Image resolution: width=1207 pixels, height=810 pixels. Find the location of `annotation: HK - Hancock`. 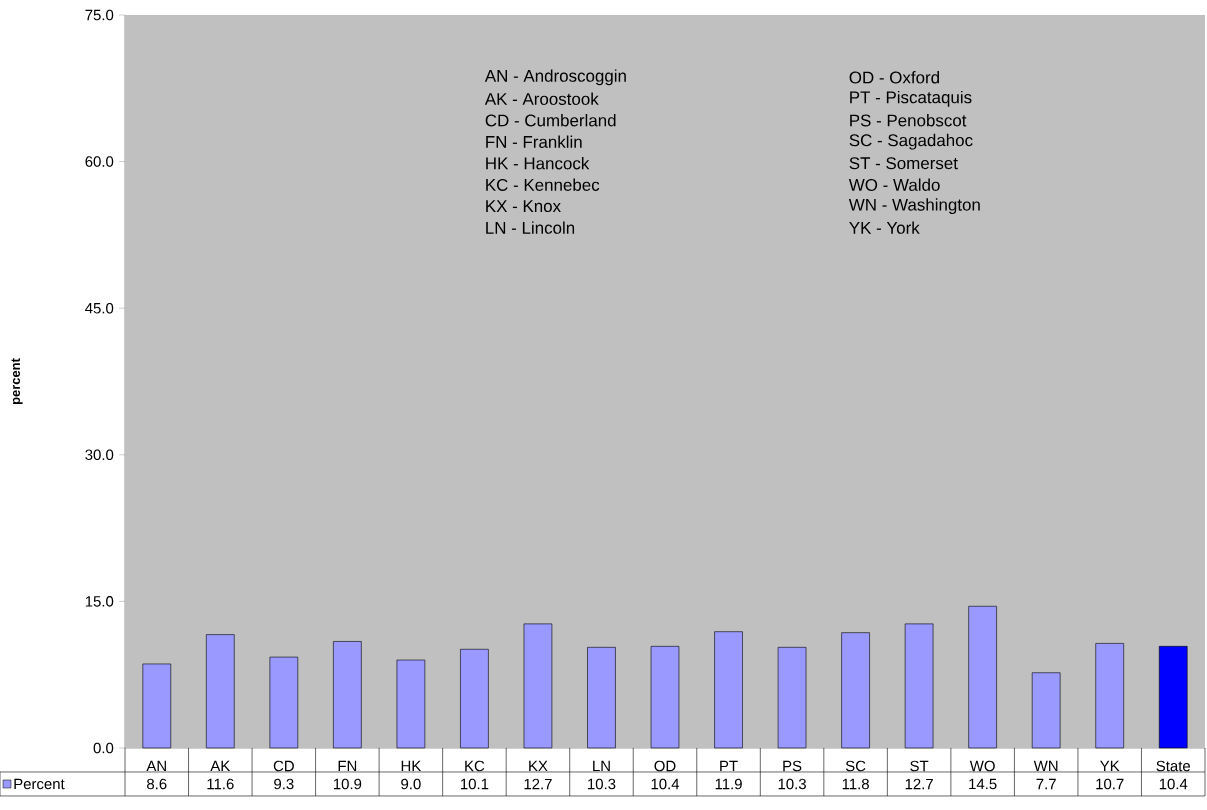

annotation: HK - Hancock is located at coordinates (538, 163).